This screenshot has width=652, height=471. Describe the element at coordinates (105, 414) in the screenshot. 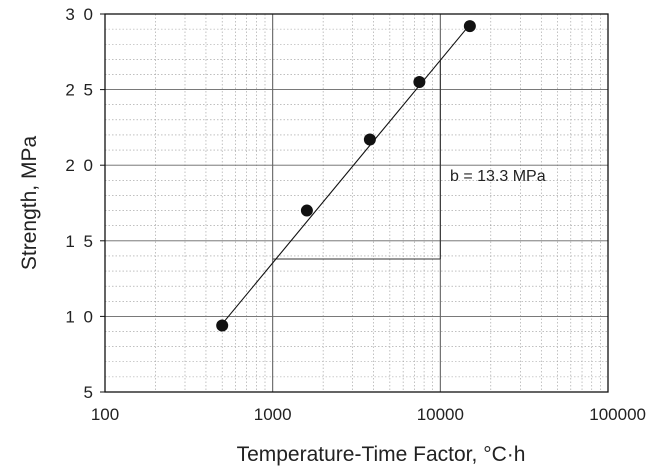

I see `x-tick-label: 100` at that location.